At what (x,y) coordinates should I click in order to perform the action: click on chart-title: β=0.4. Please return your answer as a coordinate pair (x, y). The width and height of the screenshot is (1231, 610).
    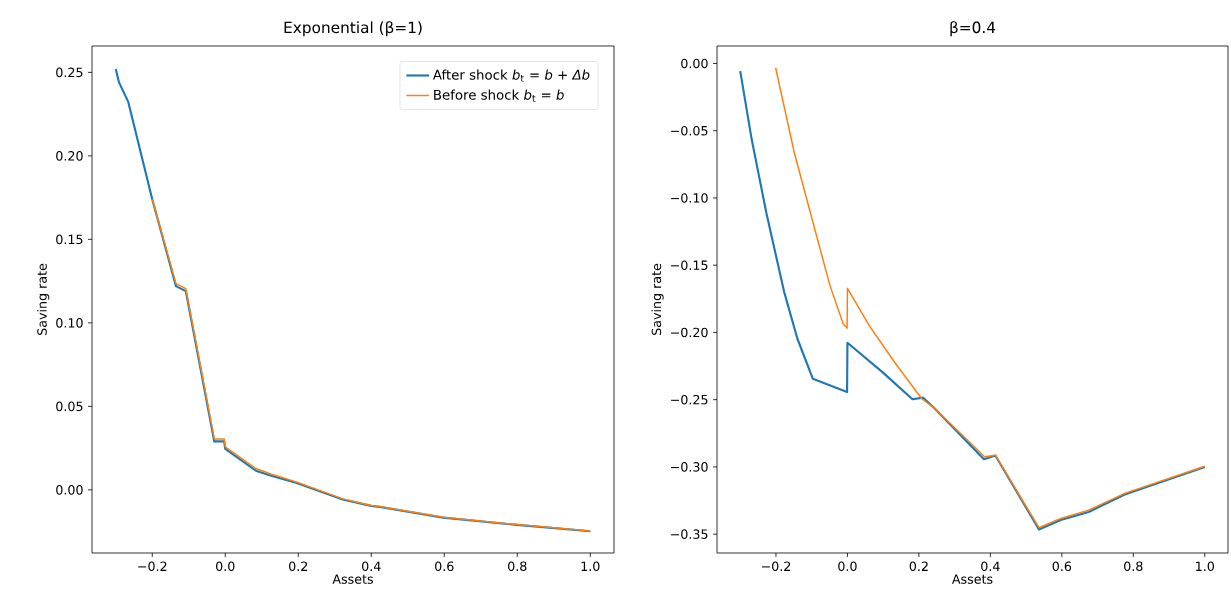
    Looking at the image, I should click on (973, 29).